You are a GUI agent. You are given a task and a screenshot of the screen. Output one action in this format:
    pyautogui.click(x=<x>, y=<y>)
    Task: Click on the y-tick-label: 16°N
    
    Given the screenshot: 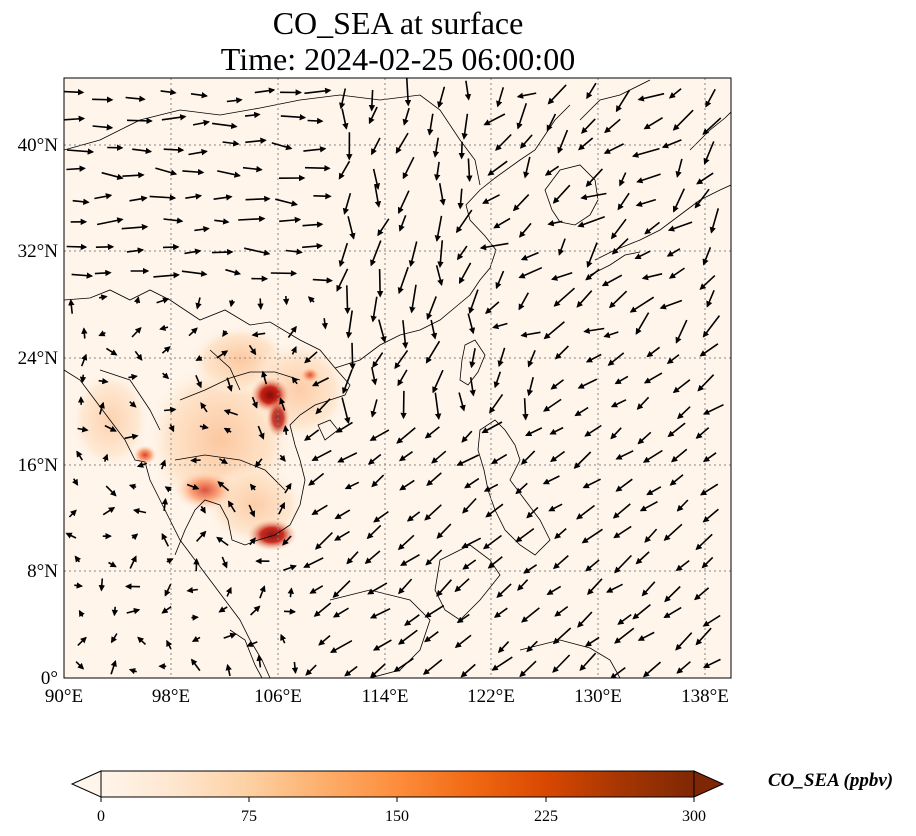 What is the action you would take?
    pyautogui.click(x=38, y=465)
    